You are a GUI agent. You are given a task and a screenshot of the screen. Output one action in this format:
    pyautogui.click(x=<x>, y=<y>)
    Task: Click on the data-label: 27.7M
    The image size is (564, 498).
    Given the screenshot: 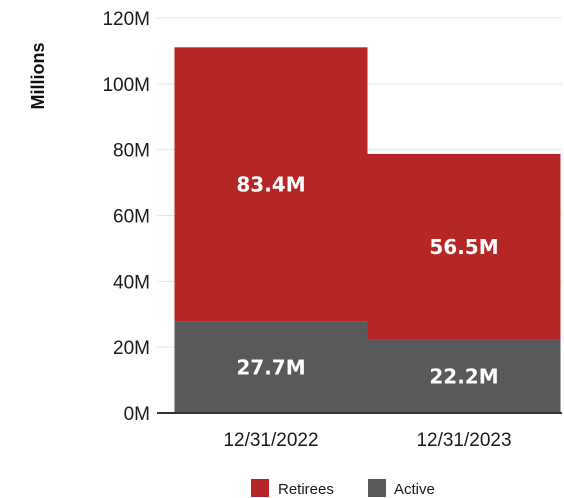 What is the action you would take?
    pyautogui.click(x=270, y=367)
    